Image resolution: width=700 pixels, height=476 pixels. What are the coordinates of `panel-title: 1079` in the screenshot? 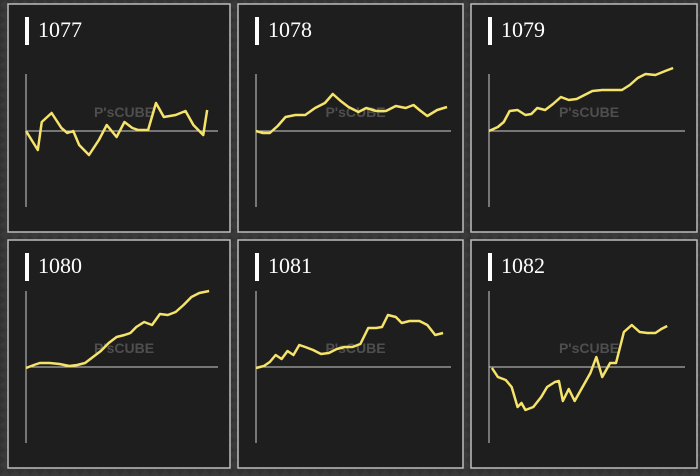 It's located at (523, 29).